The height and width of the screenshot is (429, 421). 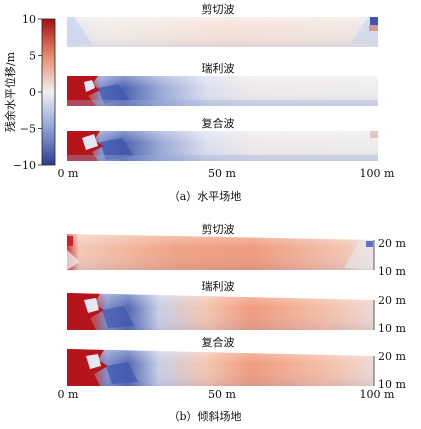 I want to click on panel-caption: （b）倾斜场地, so click(x=204, y=416).